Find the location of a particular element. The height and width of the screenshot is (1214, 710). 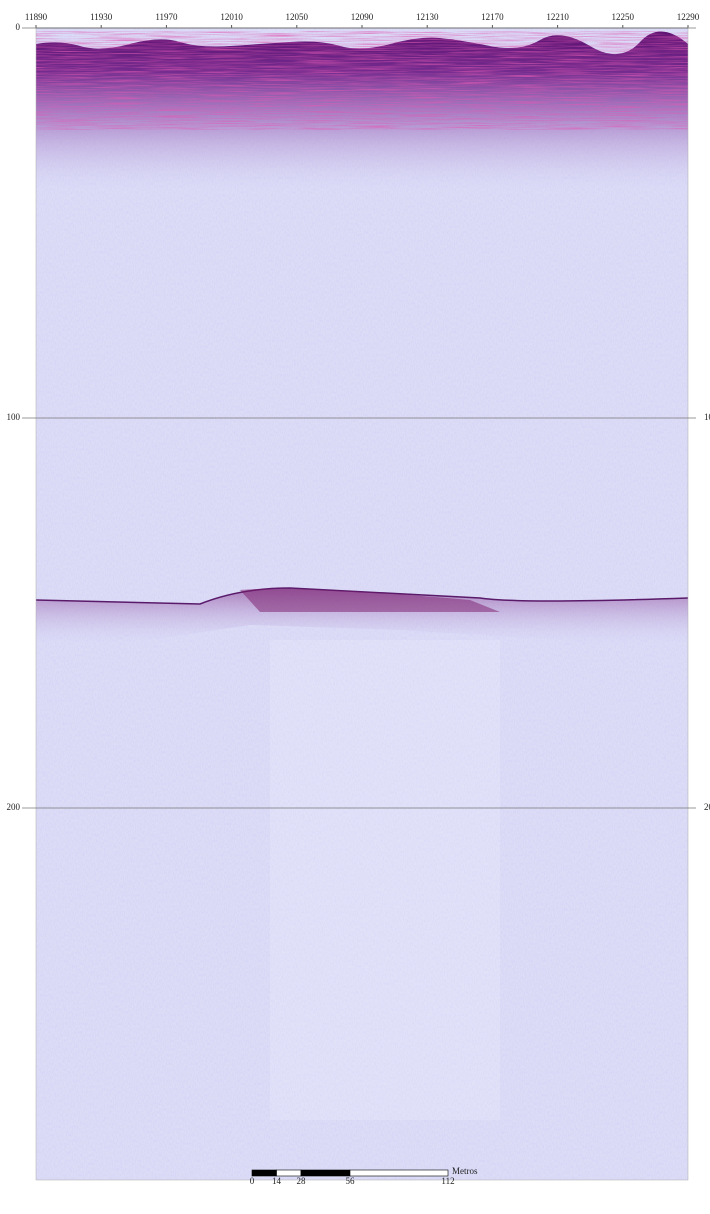

y2-tick-label: 200 is located at coordinates (707, 807).